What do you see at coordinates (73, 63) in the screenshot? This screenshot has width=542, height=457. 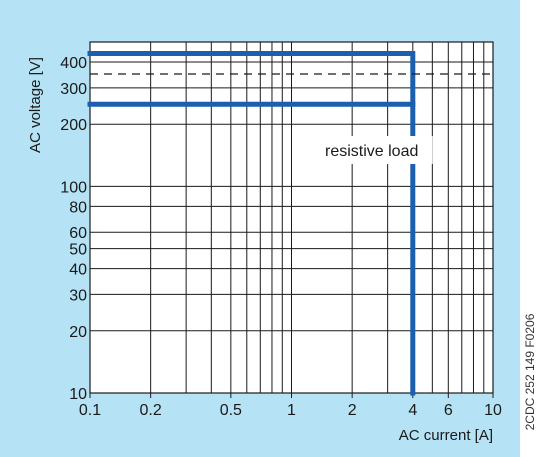 I see `y-tick-label: 400` at bounding box center [73, 63].